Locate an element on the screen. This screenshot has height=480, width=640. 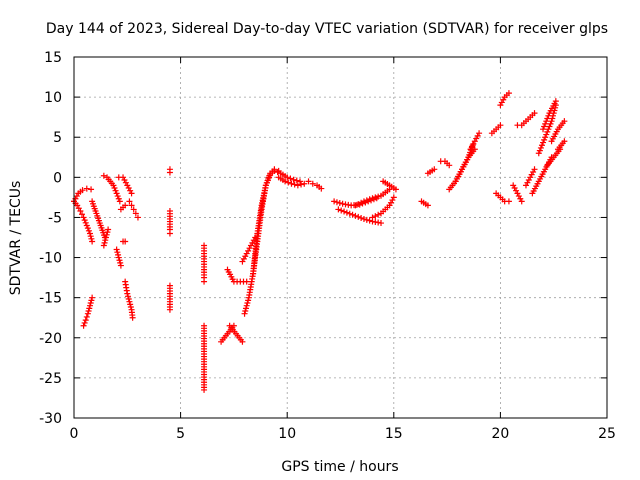
x-tick-label: 0 is located at coordinates (74, 434).